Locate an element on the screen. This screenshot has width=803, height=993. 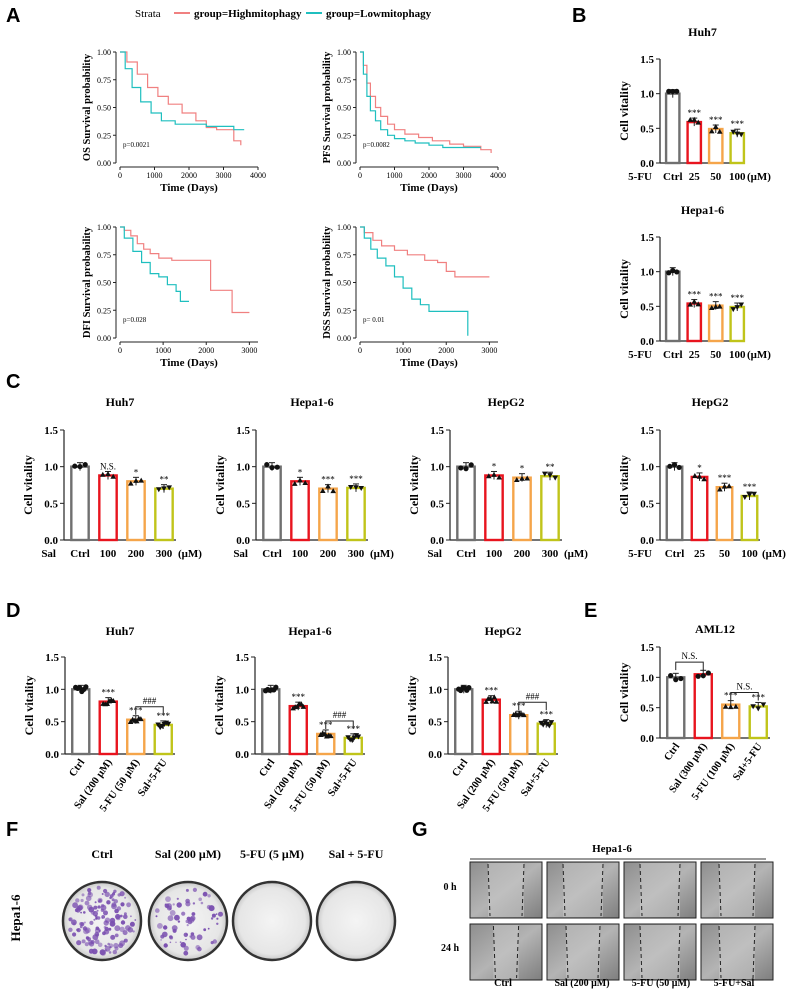
bar-category-label: 100 is located at coordinates (737, 355).